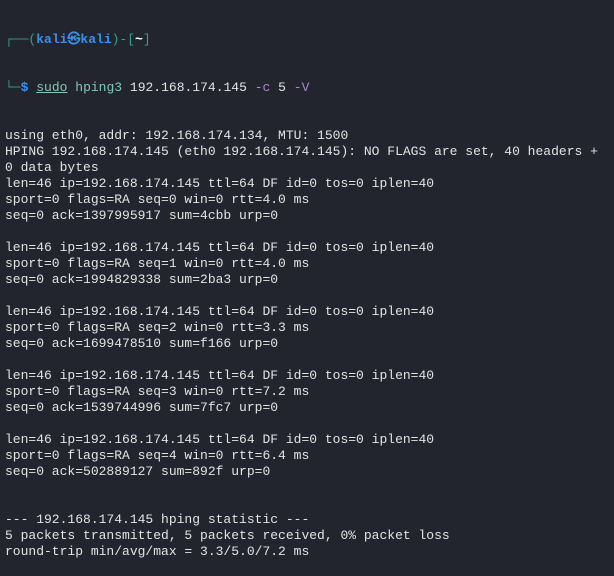 This screenshot has height=576, width=614. What do you see at coordinates (301, 40) in the screenshot?
I see `prompt-line-top: ┌──(kali㉿kali)-[~]` at bounding box center [301, 40].